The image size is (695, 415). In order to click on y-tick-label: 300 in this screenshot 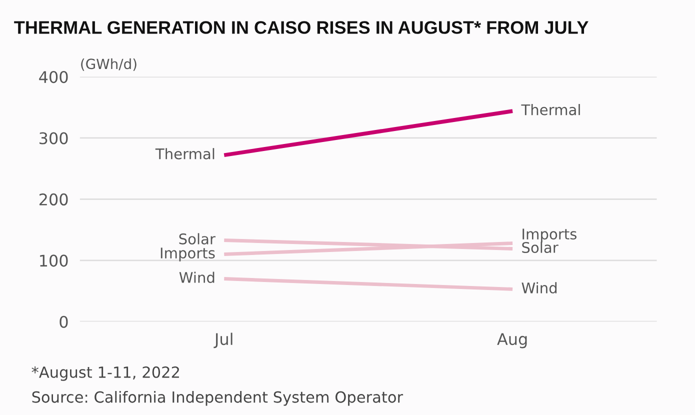, I will do `click(54, 138)`.